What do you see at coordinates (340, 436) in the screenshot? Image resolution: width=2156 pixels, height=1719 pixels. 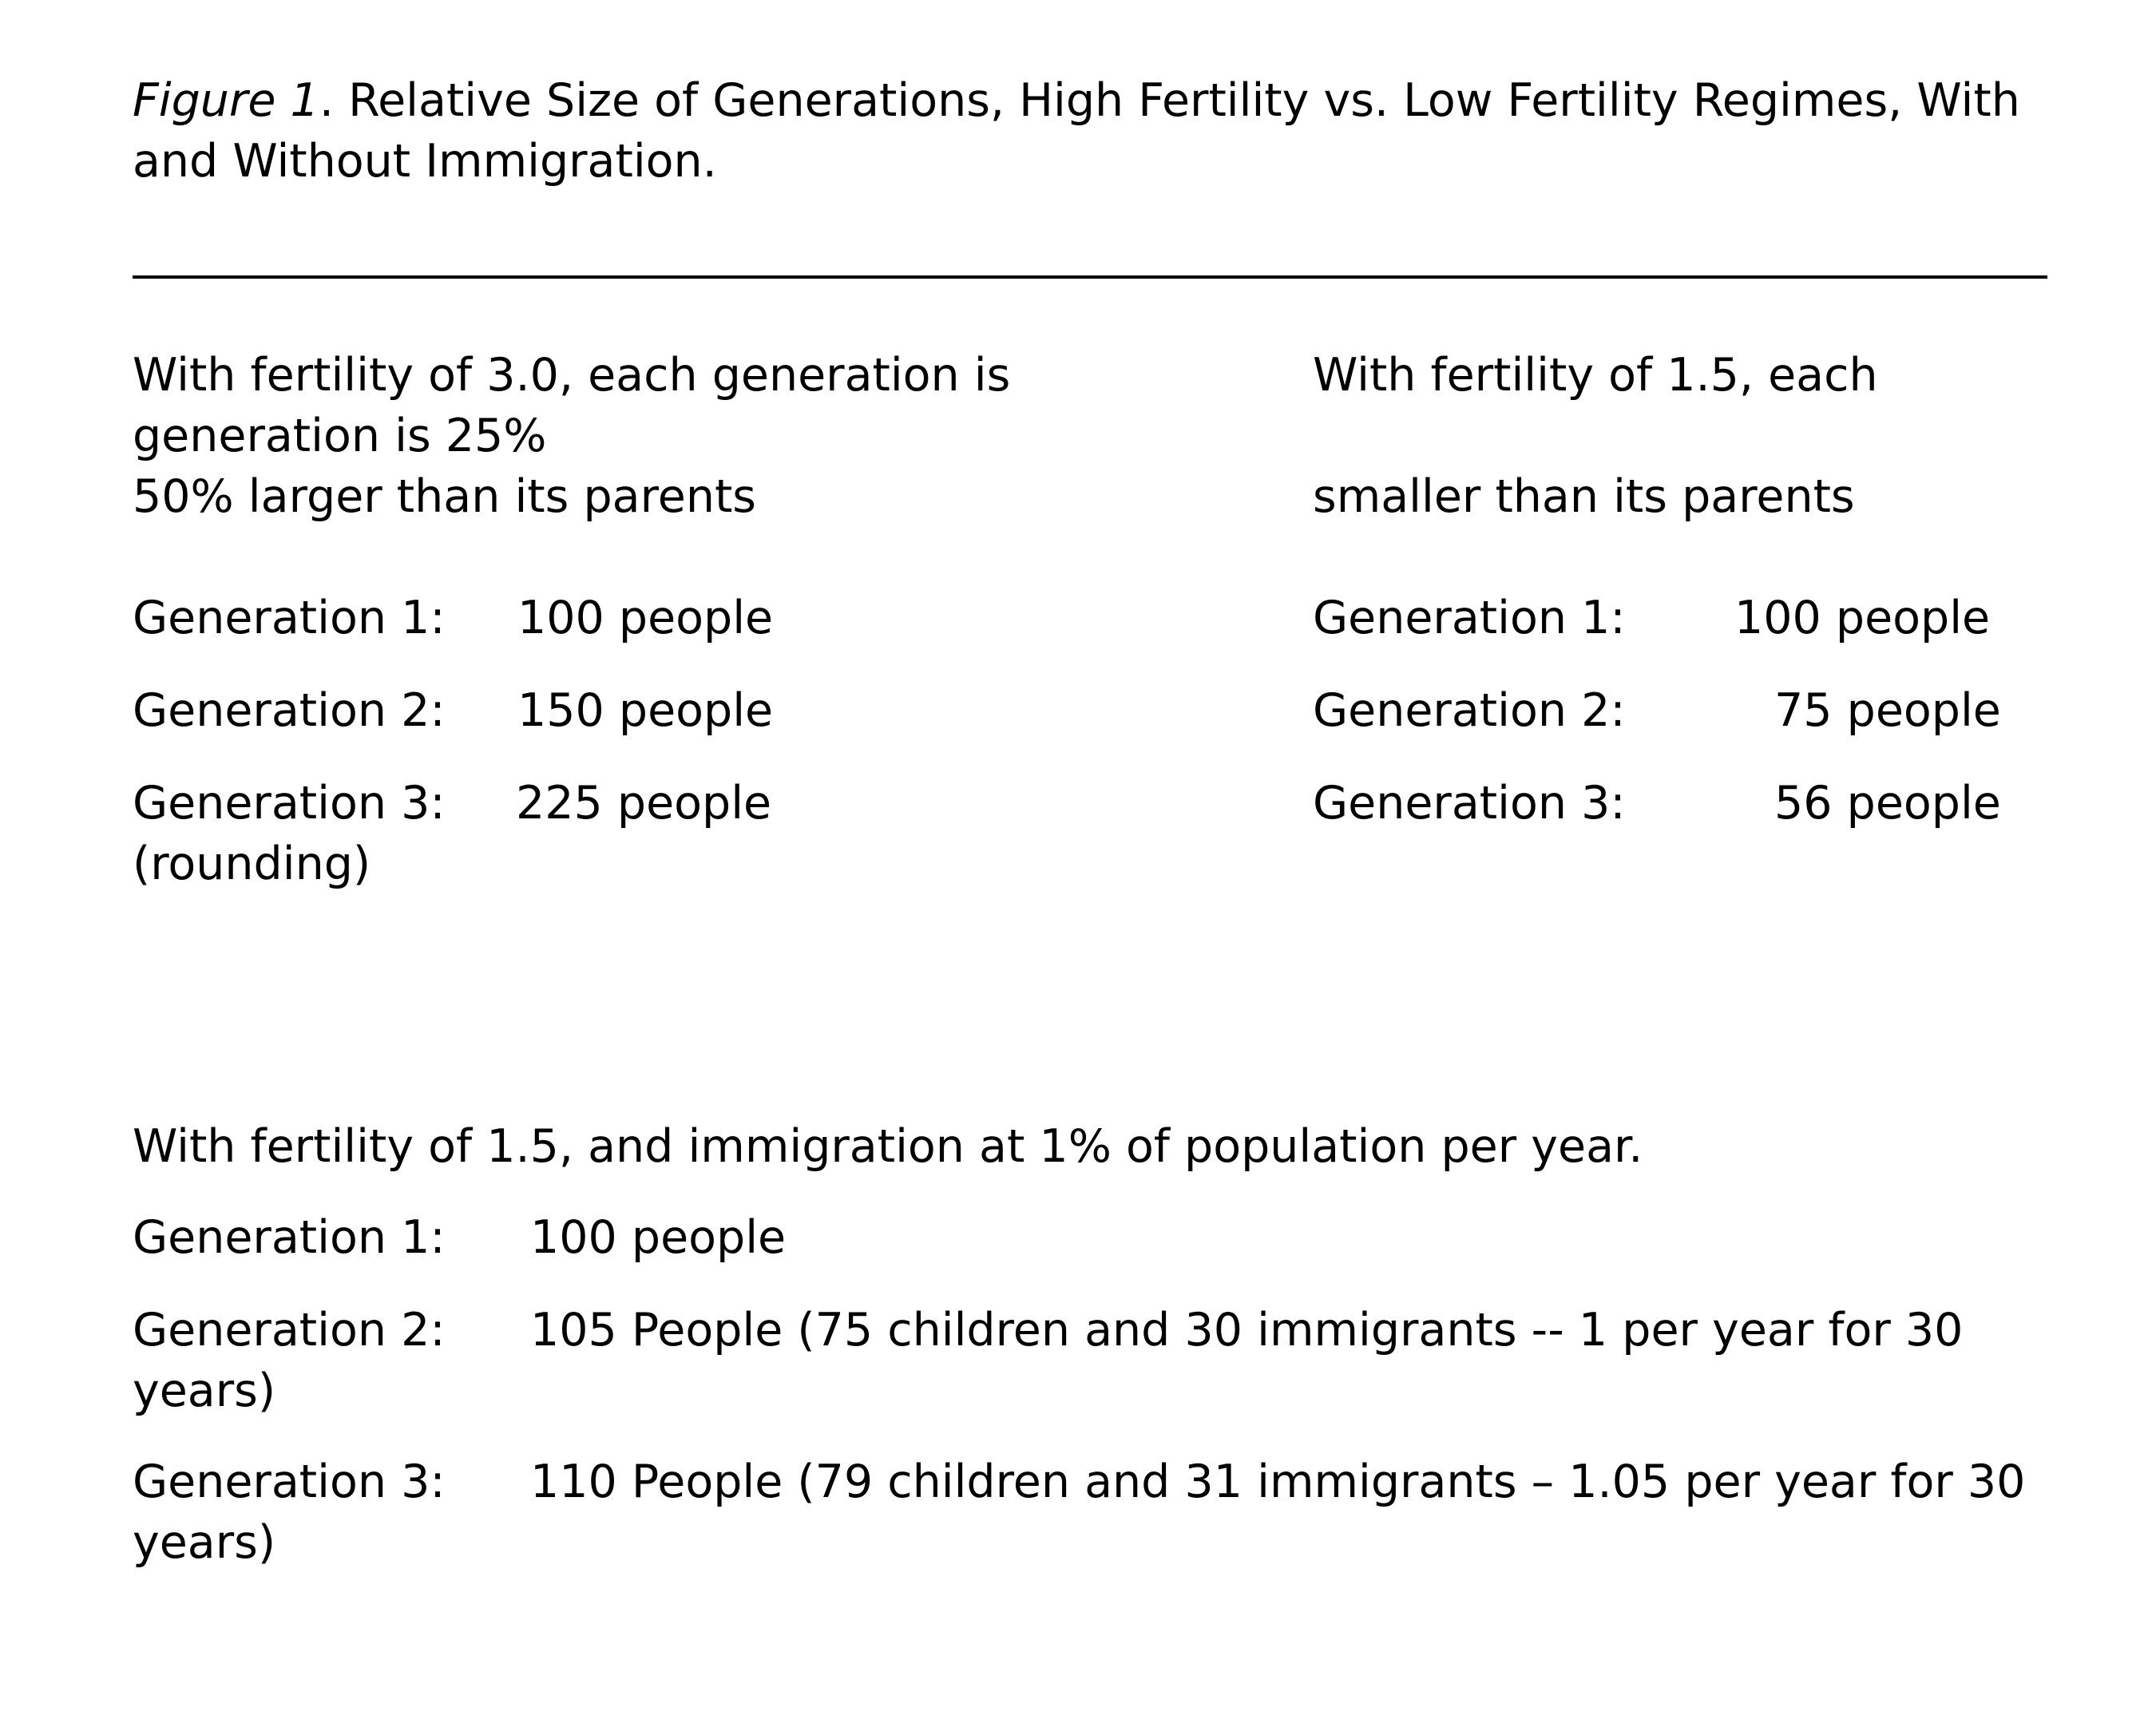 I see `high-fertility-intro-line-2: generation is 25%` at bounding box center [340, 436].